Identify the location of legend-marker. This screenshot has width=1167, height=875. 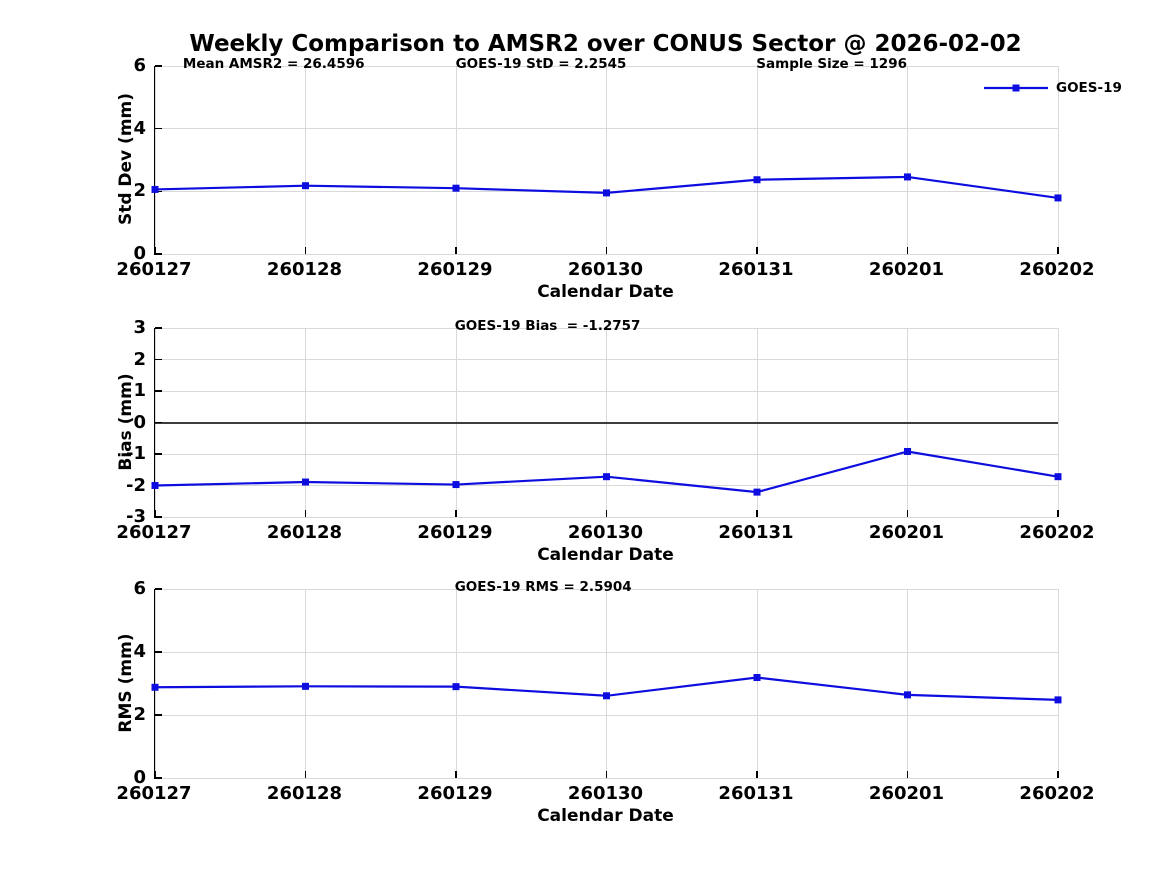
(1016, 88).